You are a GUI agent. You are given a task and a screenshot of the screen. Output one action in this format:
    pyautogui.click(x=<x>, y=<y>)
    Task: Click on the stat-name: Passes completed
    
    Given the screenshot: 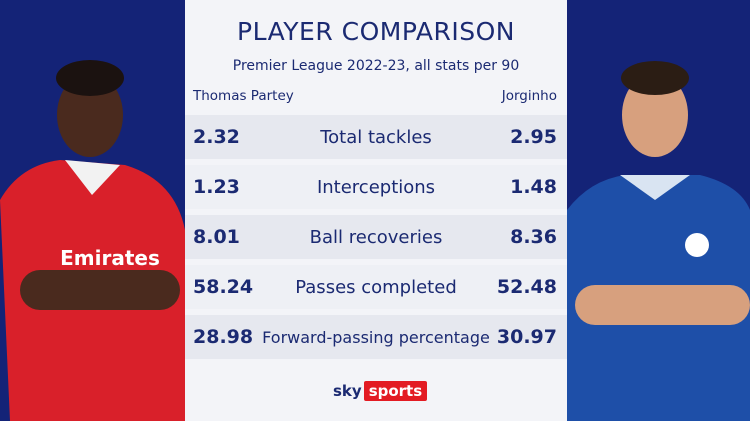 What is the action you would take?
    pyautogui.click(x=376, y=287)
    